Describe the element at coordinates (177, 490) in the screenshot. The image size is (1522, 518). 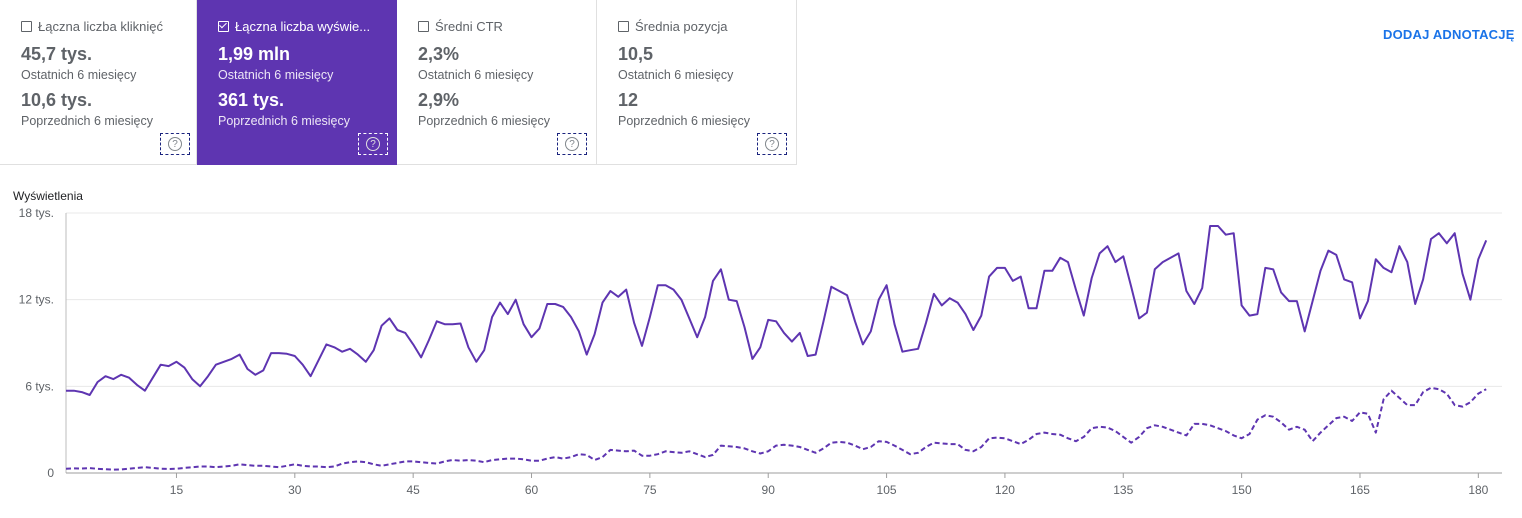
I see `x-tick-label: 15` at that location.